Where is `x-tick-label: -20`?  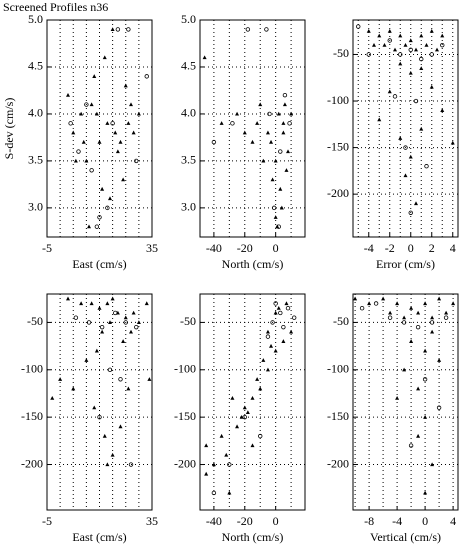
x-tick-label: -20 is located at coordinates (245, 248).